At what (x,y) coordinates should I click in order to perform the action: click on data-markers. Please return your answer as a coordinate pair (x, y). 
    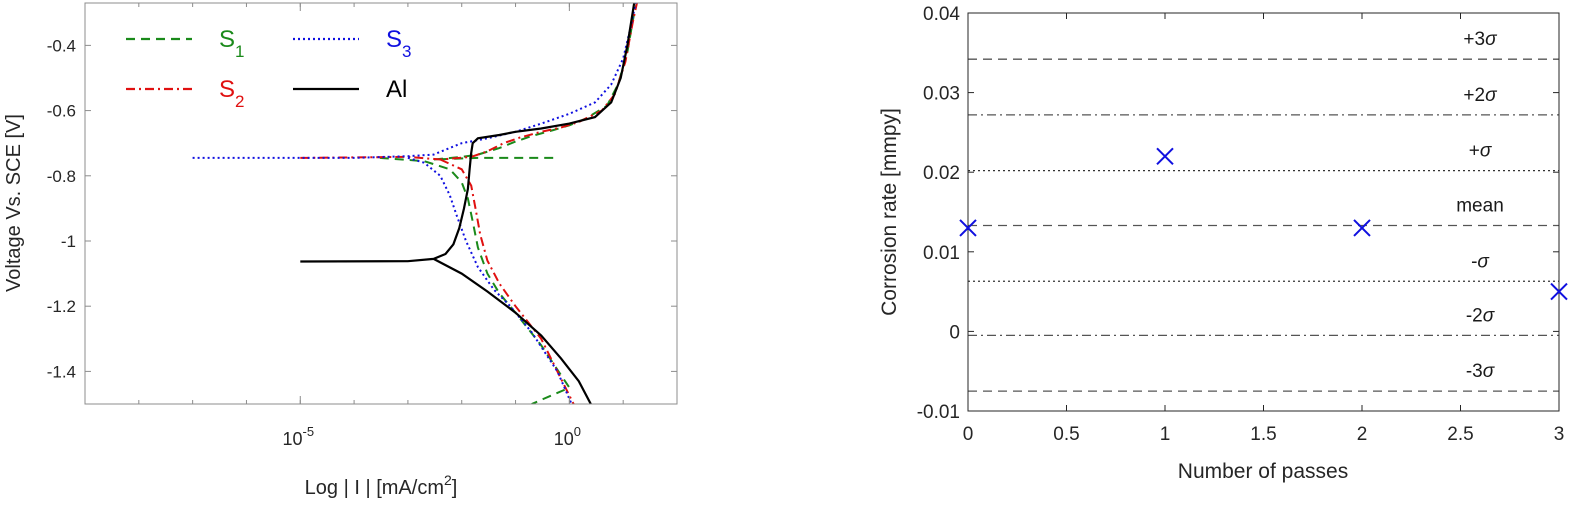
    Looking at the image, I should click on (1263, 224).